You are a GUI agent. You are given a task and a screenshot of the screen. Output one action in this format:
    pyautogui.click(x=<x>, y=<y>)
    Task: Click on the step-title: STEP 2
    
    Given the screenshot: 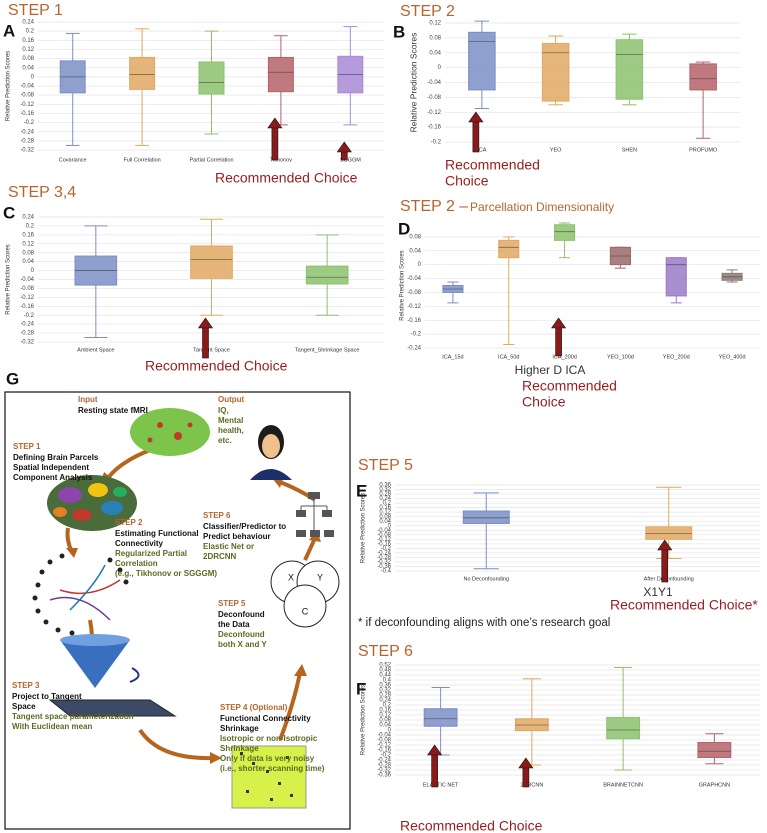 What is the action you would take?
    pyautogui.click(x=427, y=11)
    